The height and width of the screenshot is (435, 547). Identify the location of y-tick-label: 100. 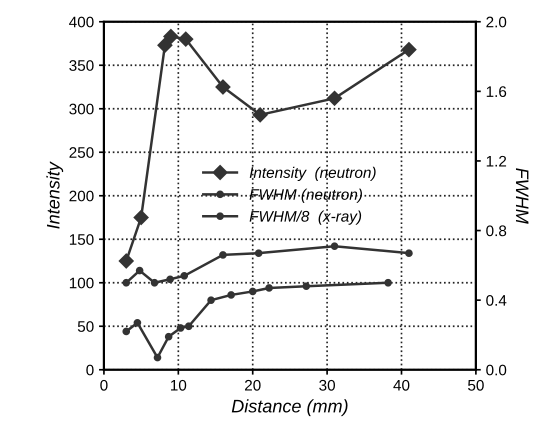
(82, 283).